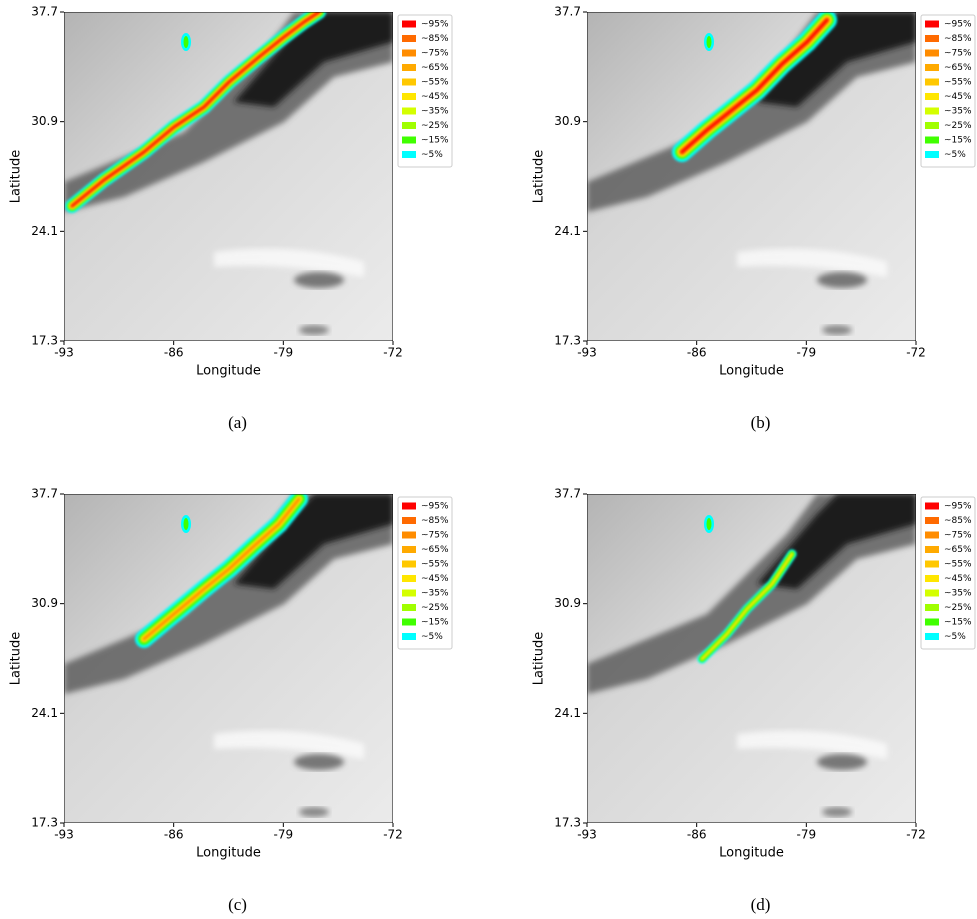 The width and height of the screenshot is (977, 919). I want to click on caption: (b), so click(761, 422).